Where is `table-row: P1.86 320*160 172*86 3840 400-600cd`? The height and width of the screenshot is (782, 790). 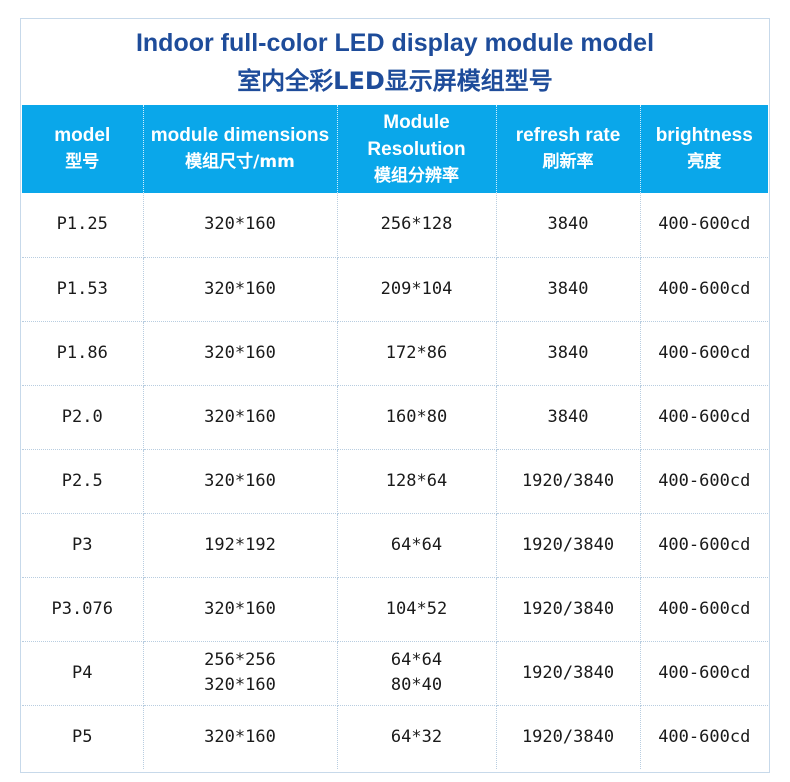 table-row: P1.86 320*160 172*86 3840 400-600cd is located at coordinates (395, 353).